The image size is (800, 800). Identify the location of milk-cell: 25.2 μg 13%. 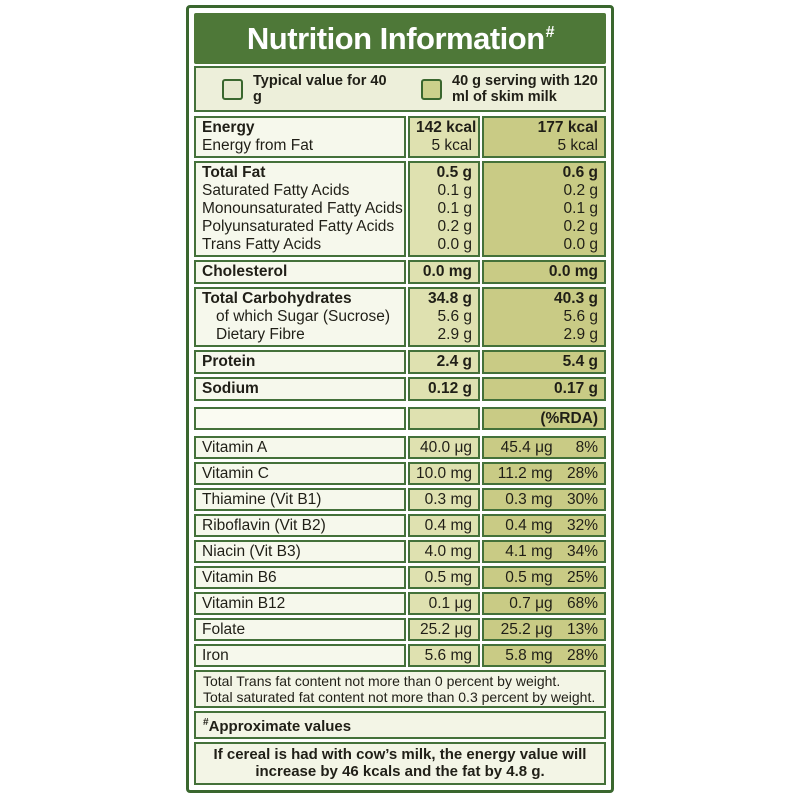
(544, 629).